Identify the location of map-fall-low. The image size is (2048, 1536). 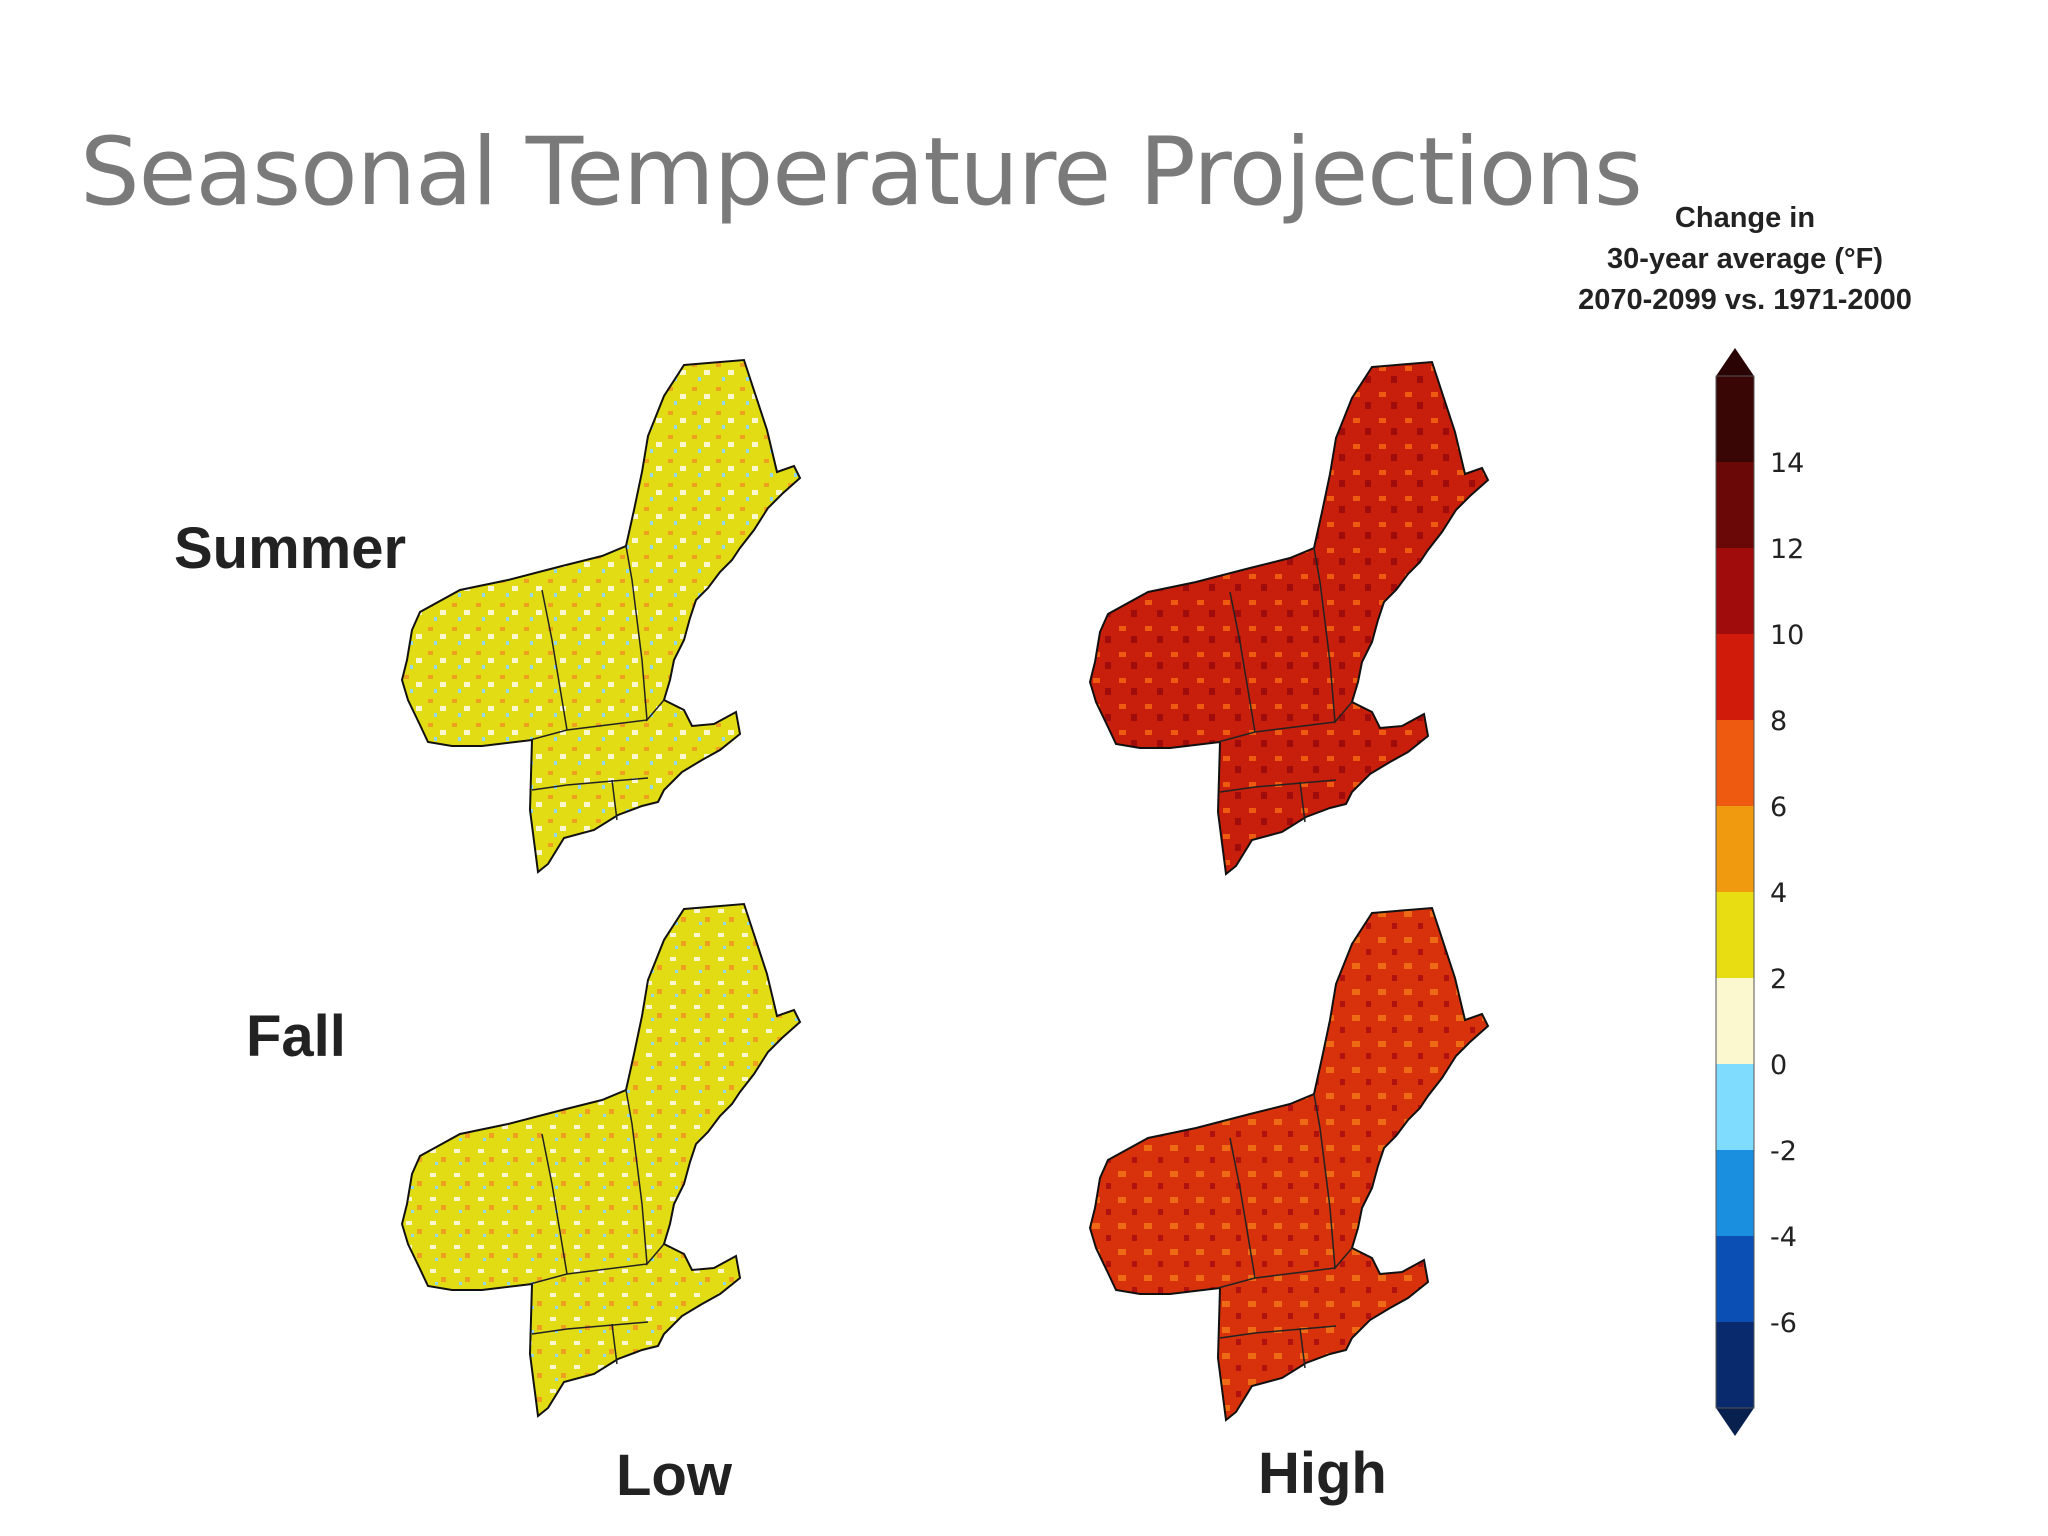
(601, 1160).